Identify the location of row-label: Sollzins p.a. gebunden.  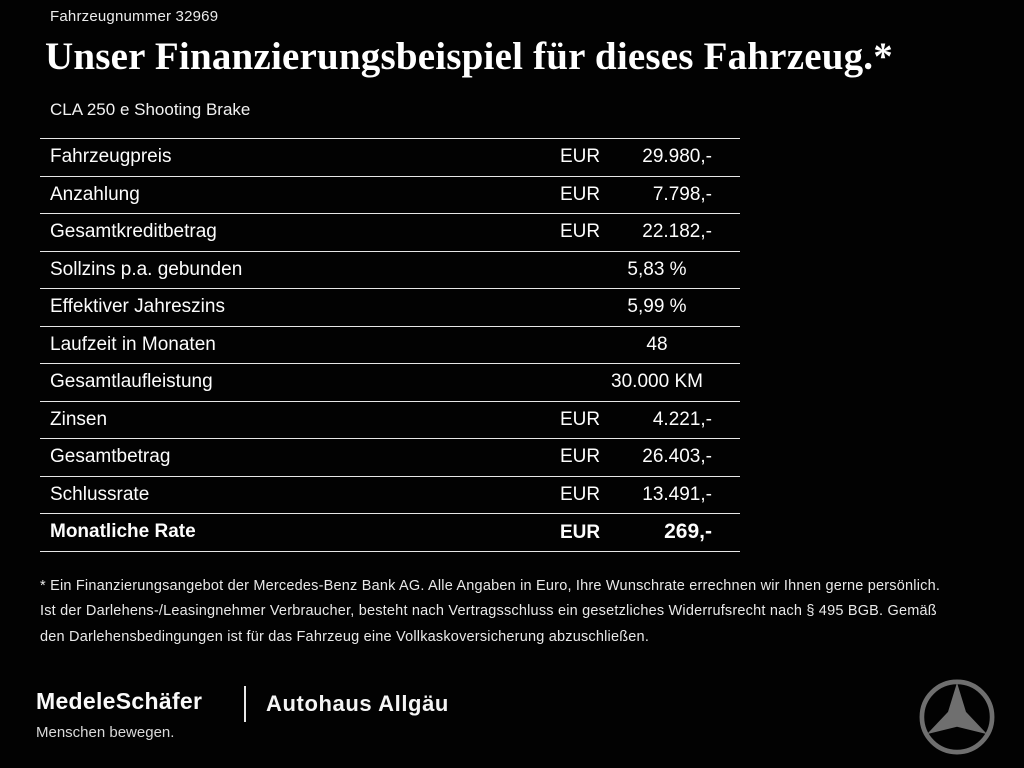
(146, 269).